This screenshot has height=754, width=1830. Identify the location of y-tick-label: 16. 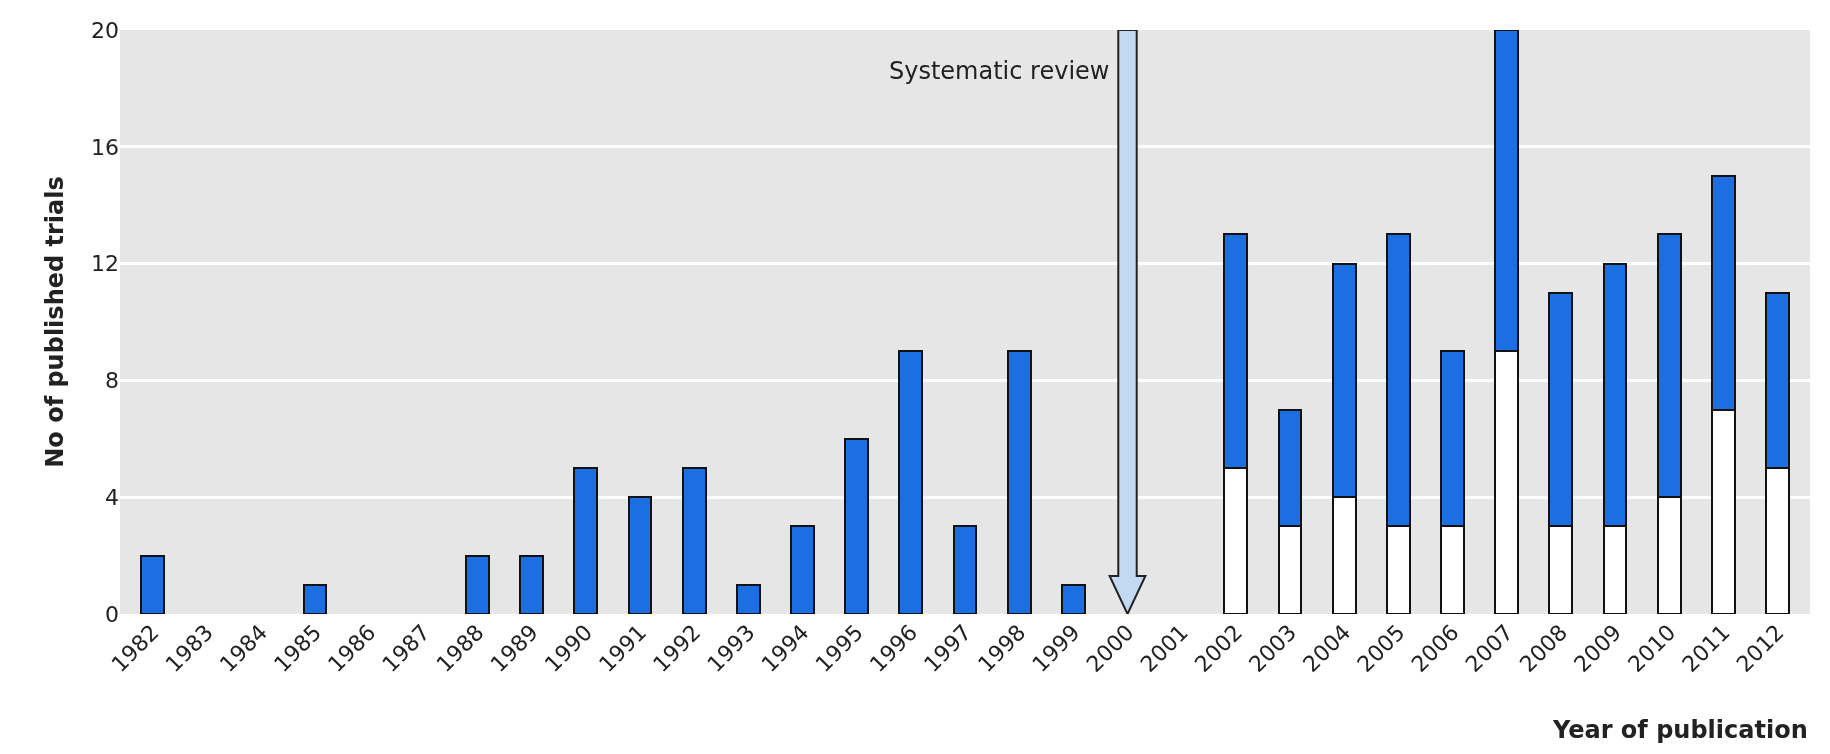
(105, 147).